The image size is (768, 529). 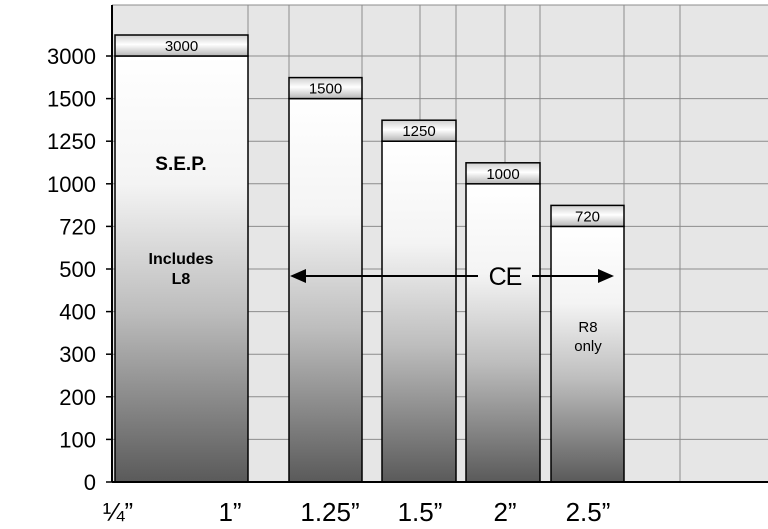 I want to click on y-tick-label: 100, so click(x=77, y=439).